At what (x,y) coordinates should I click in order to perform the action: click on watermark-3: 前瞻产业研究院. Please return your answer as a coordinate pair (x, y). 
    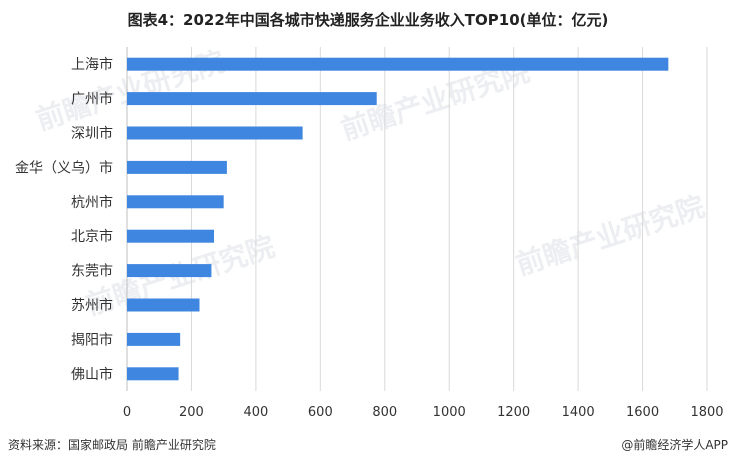
    Looking at the image, I should click on (610, 236).